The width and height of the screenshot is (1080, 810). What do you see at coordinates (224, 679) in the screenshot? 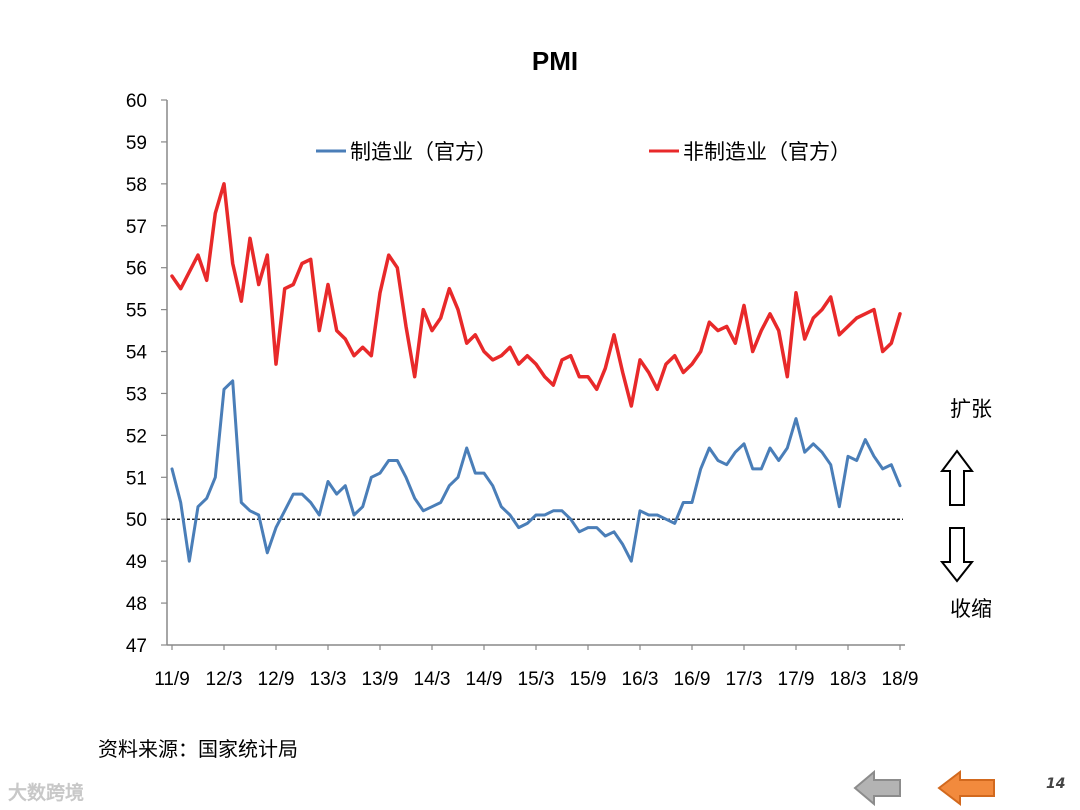
I see `x-tick-label: 12/3` at bounding box center [224, 679].